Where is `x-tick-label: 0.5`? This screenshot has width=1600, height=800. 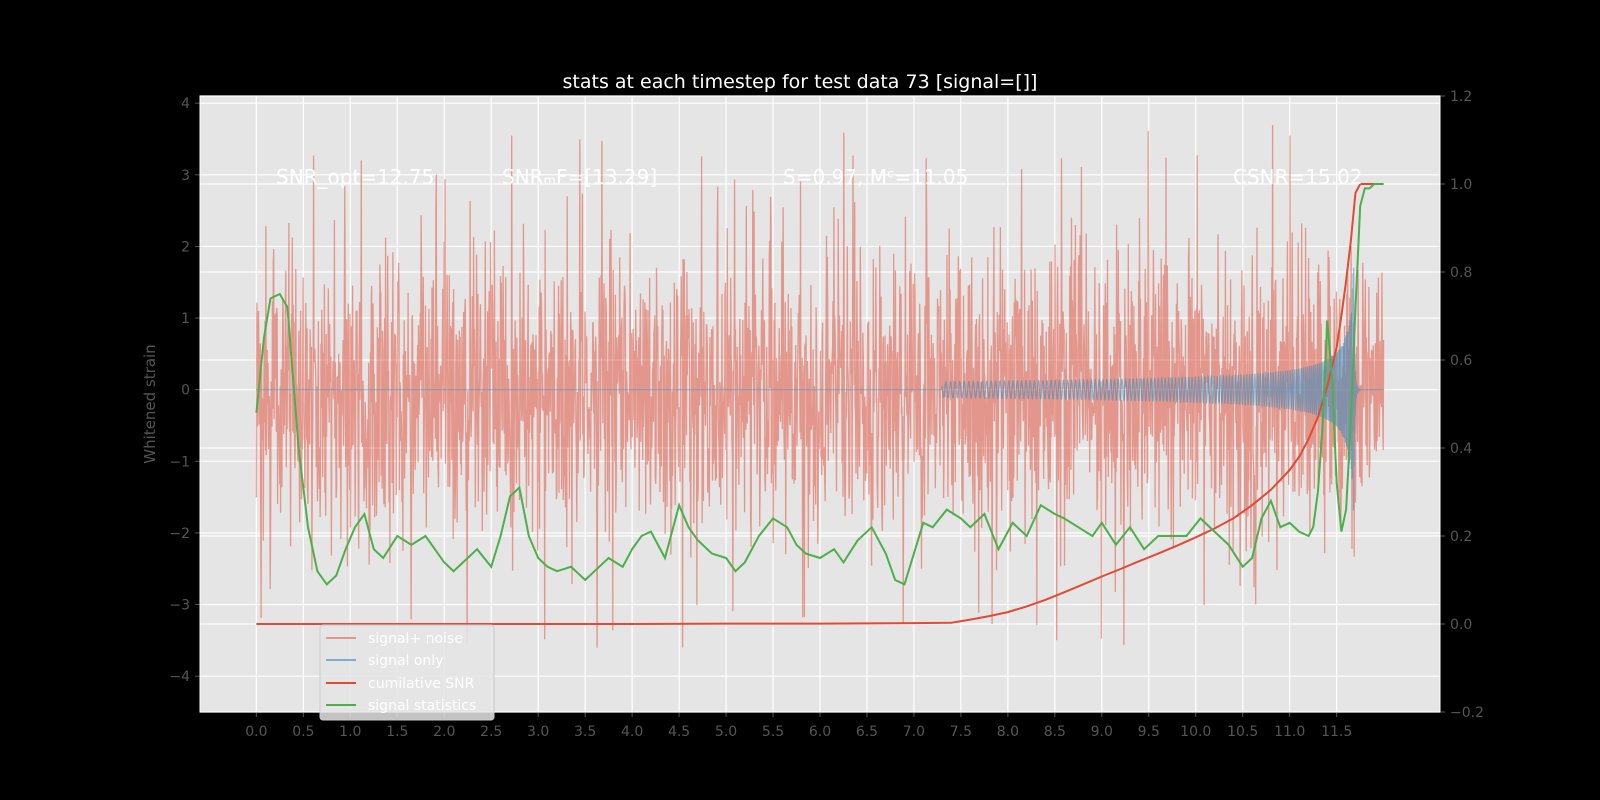
x-tick-label: 0.5 is located at coordinates (303, 732).